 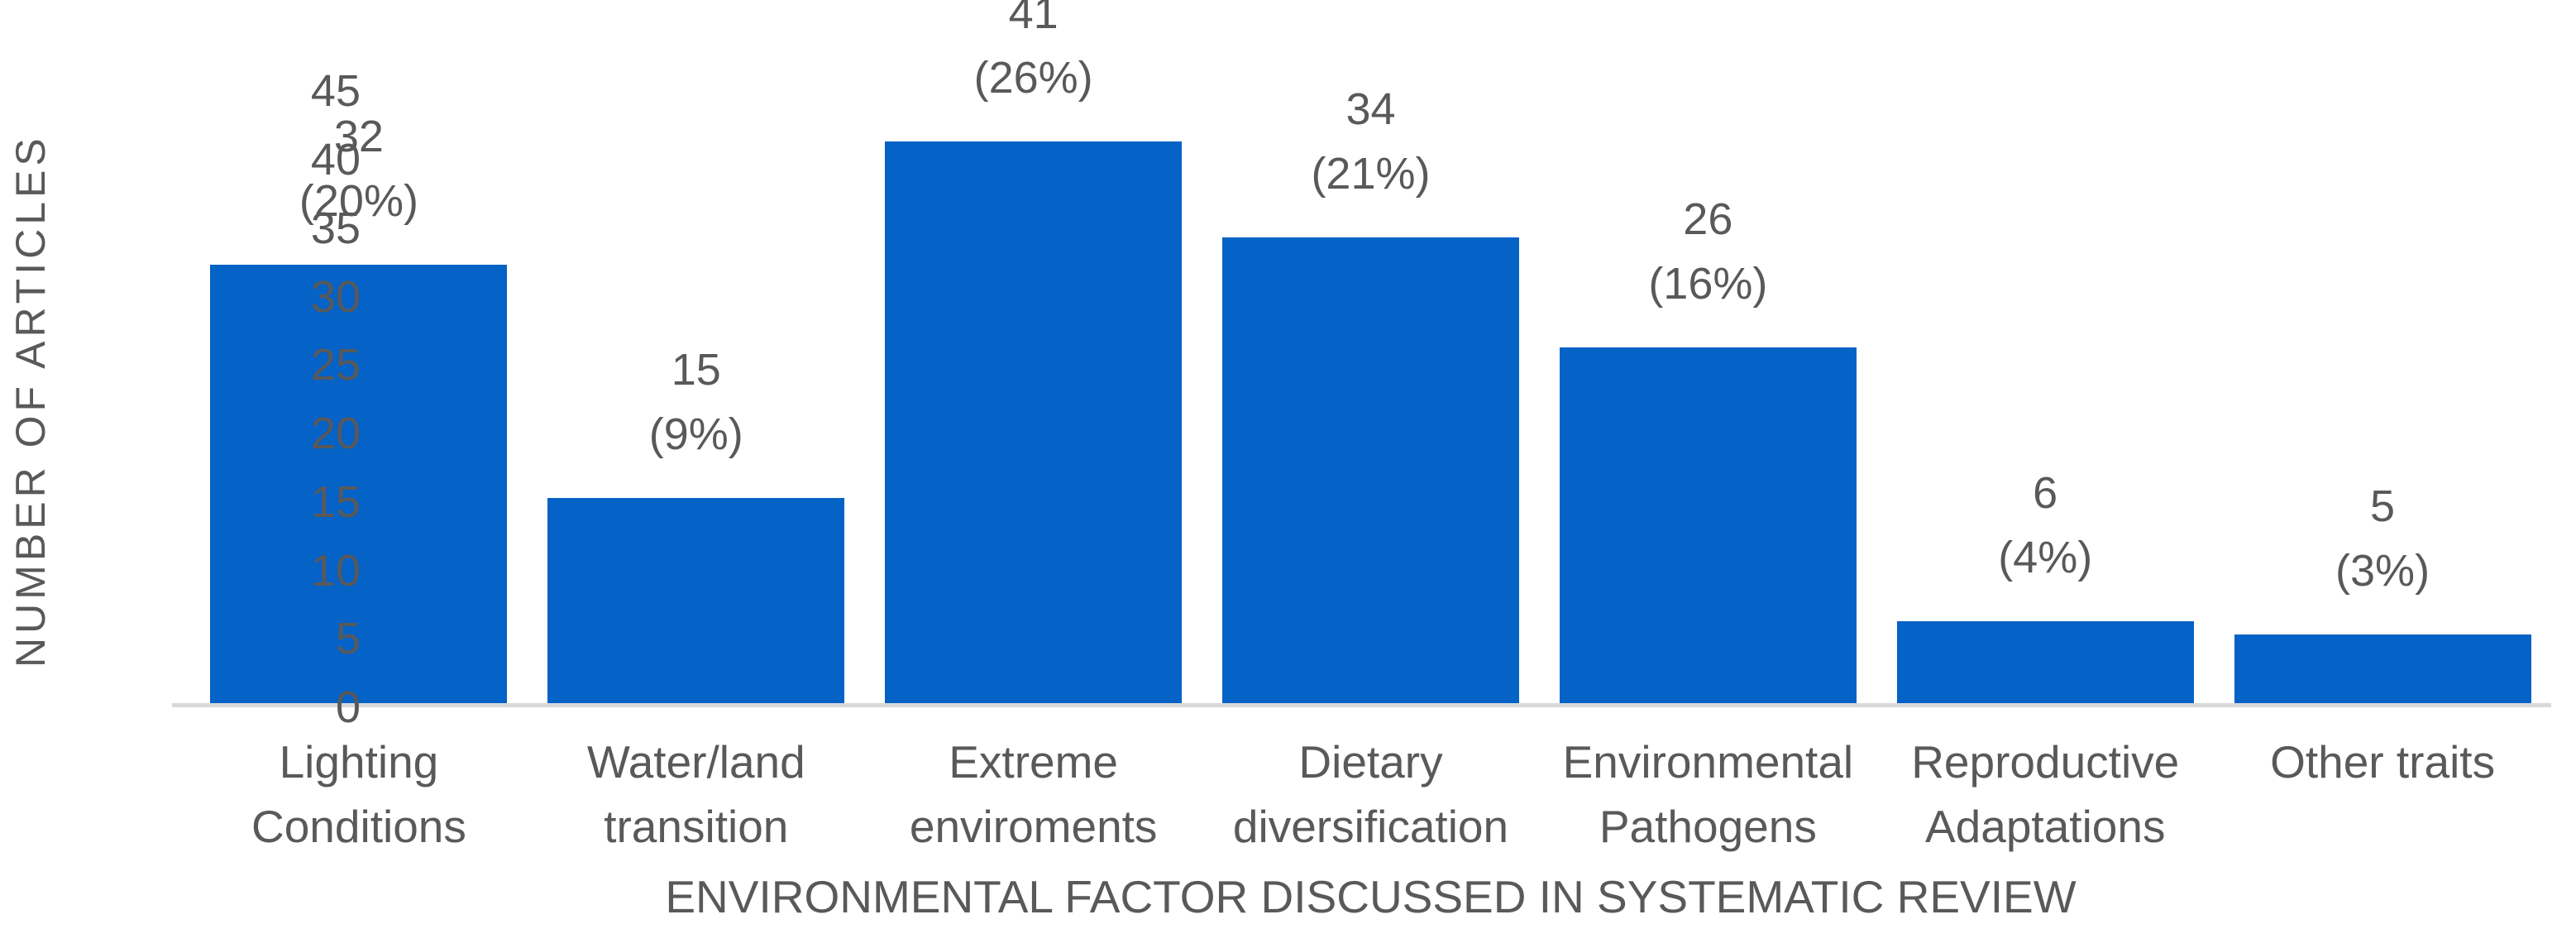 I want to click on x-category-label-line: Conditions, so click(x=358, y=826).